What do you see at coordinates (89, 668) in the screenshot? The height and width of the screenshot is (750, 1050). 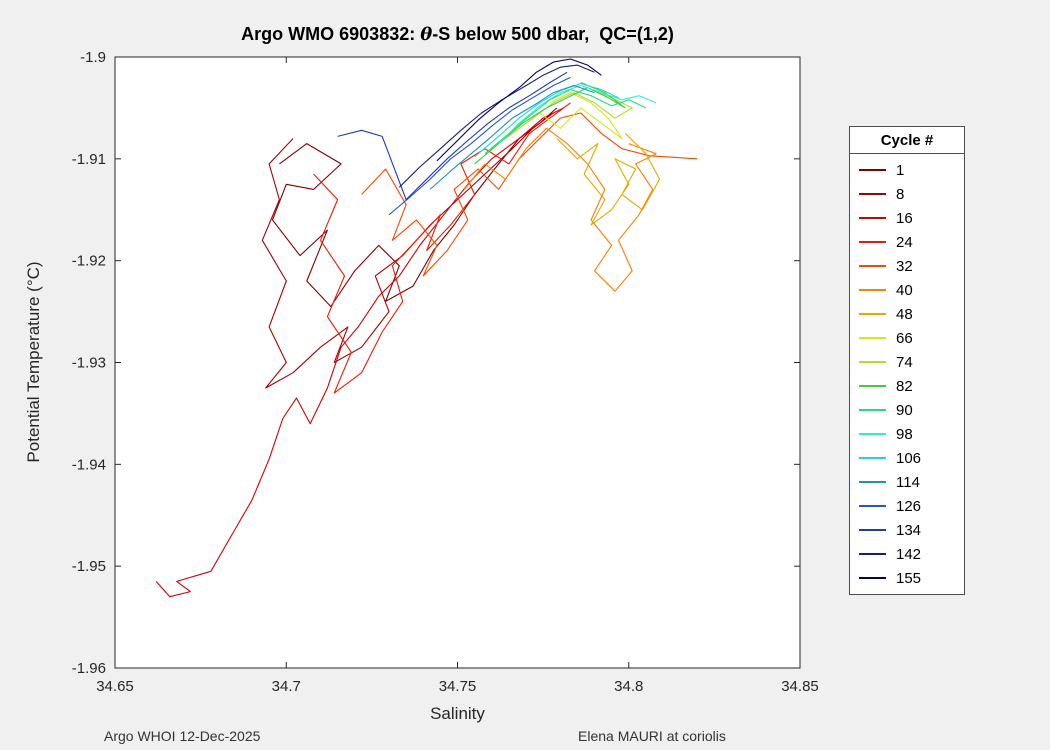 I see `y-tick-label: -1.96` at bounding box center [89, 668].